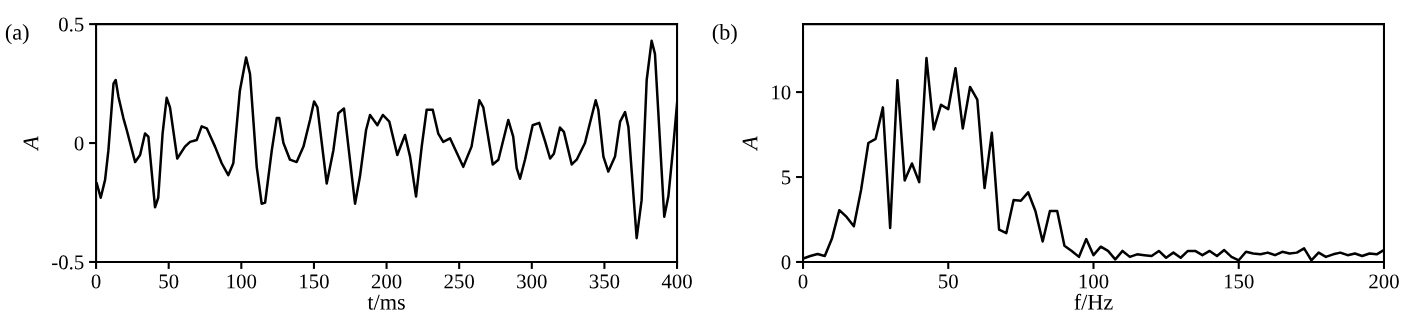  I want to click on x-tick-label: 300, so click(532, 281).